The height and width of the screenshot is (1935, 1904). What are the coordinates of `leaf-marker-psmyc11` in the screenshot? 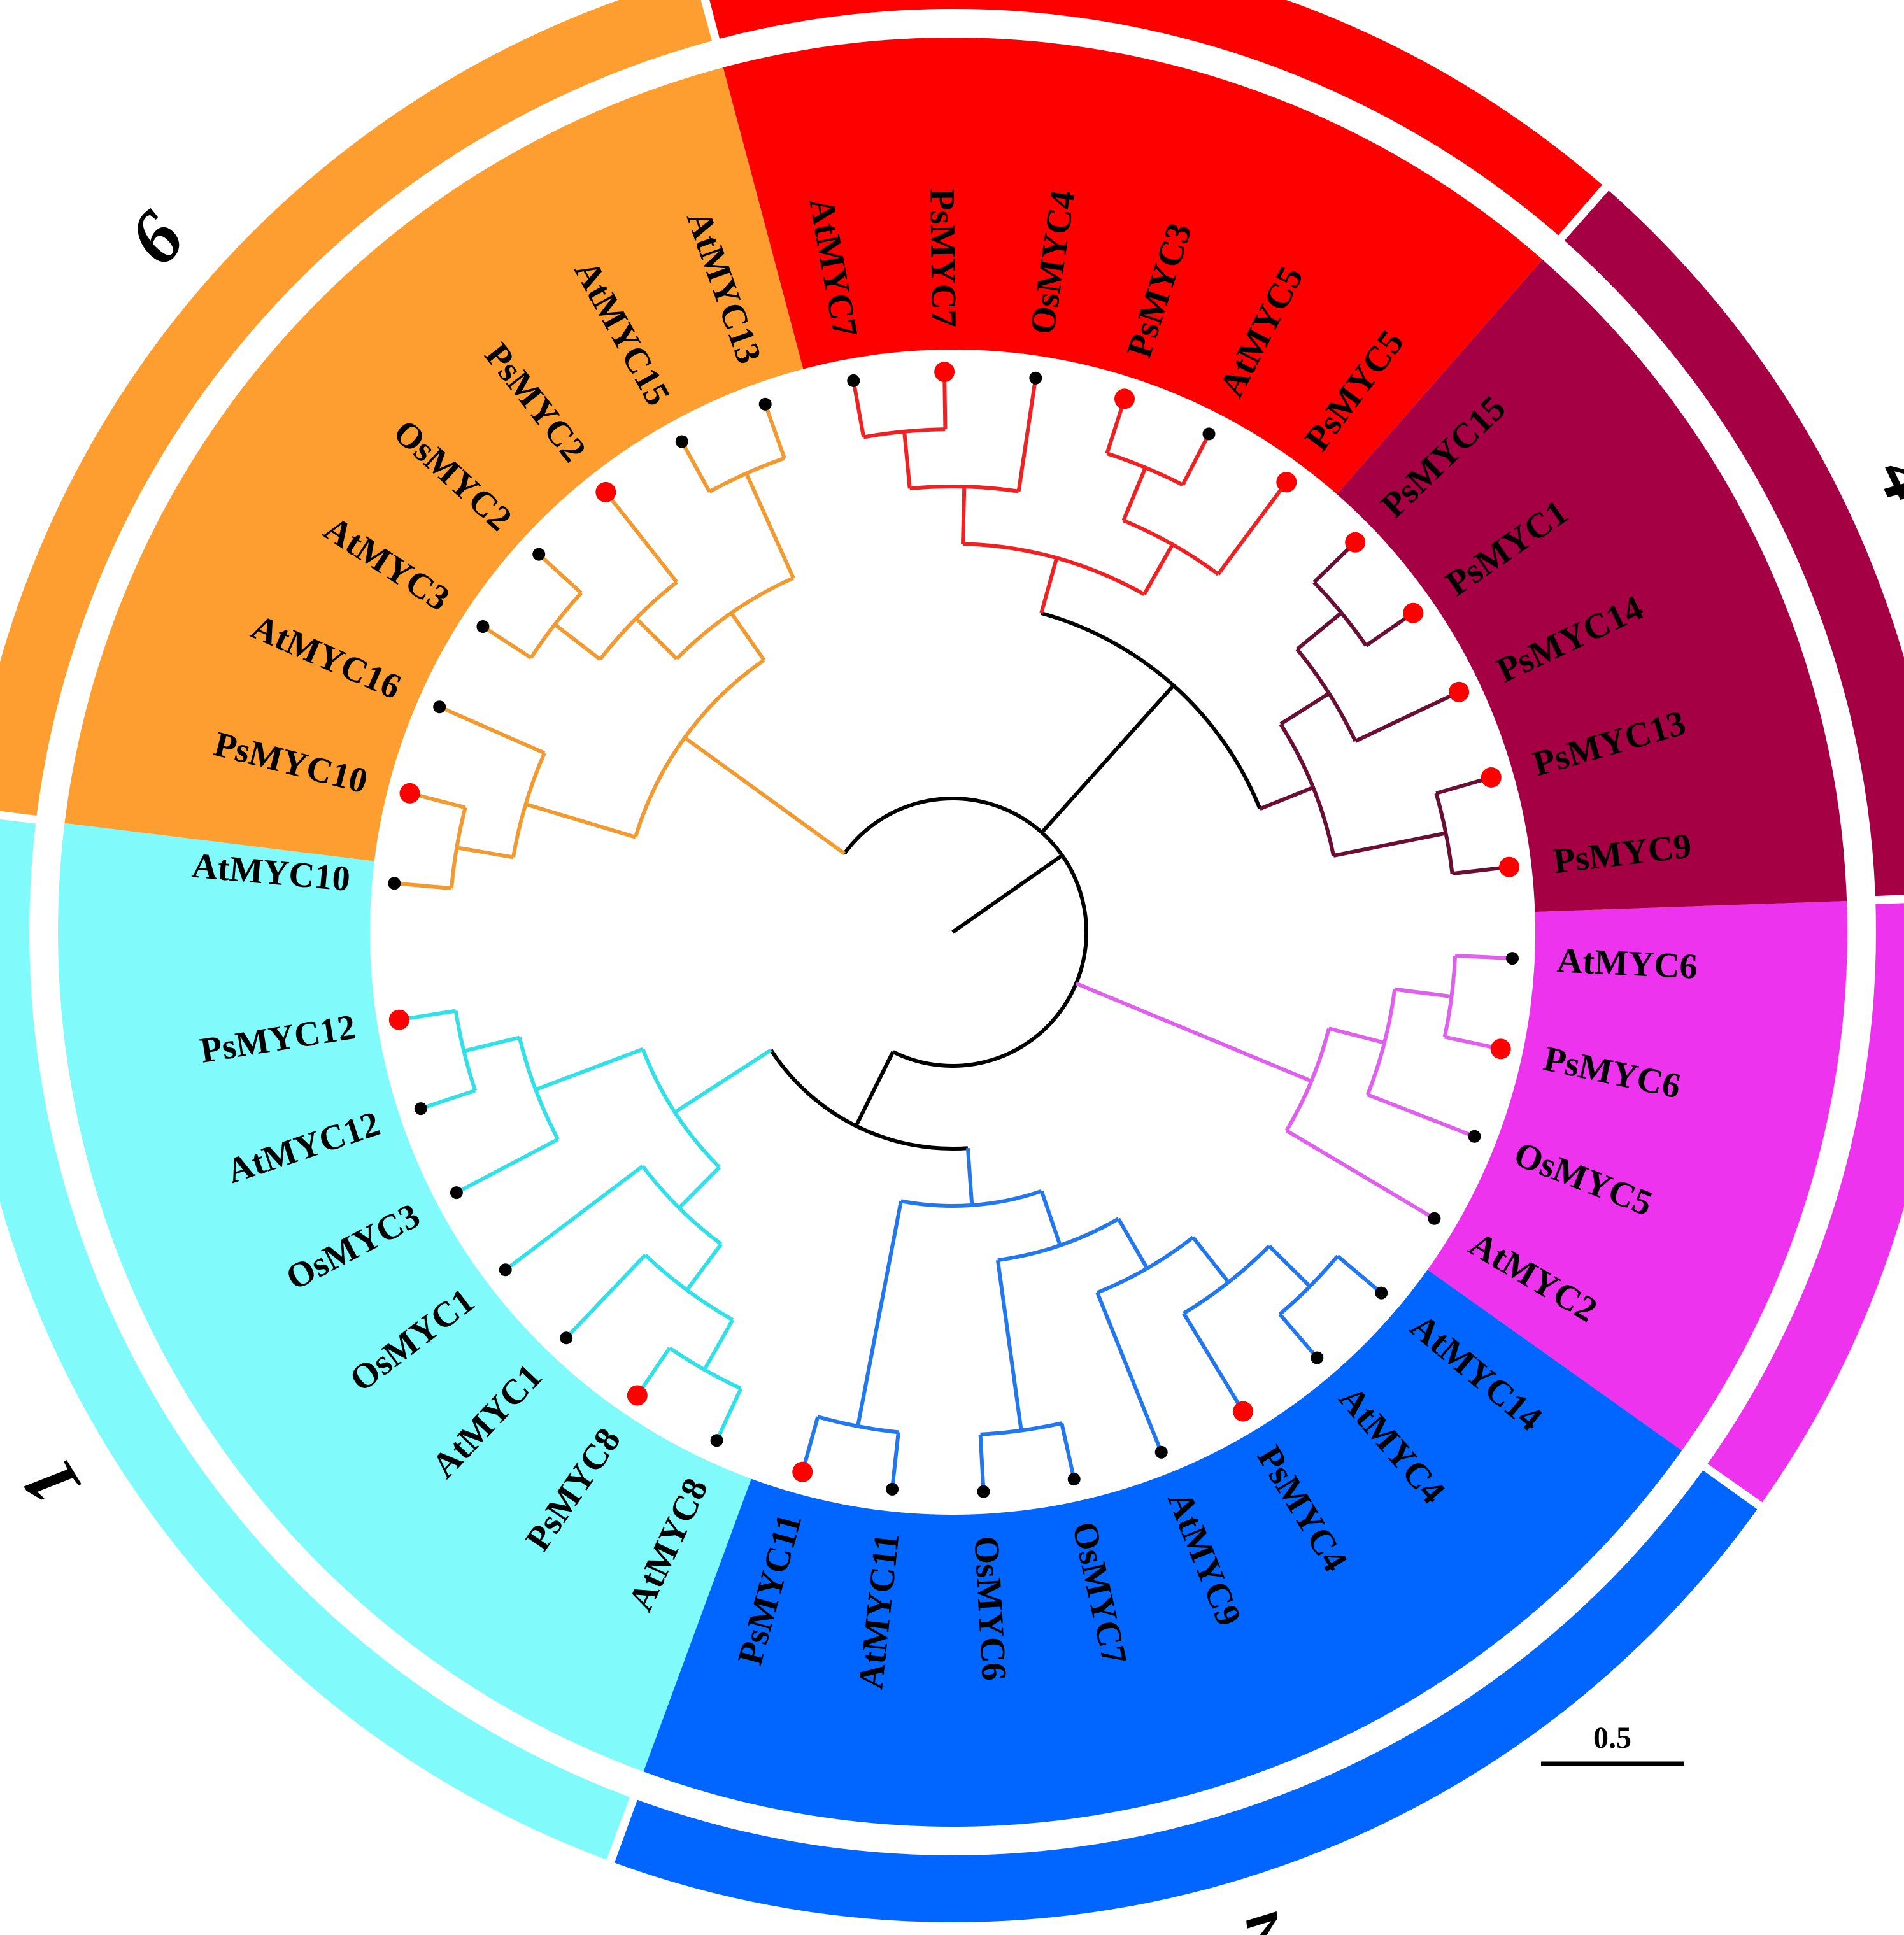 It's located at (802, 1471).